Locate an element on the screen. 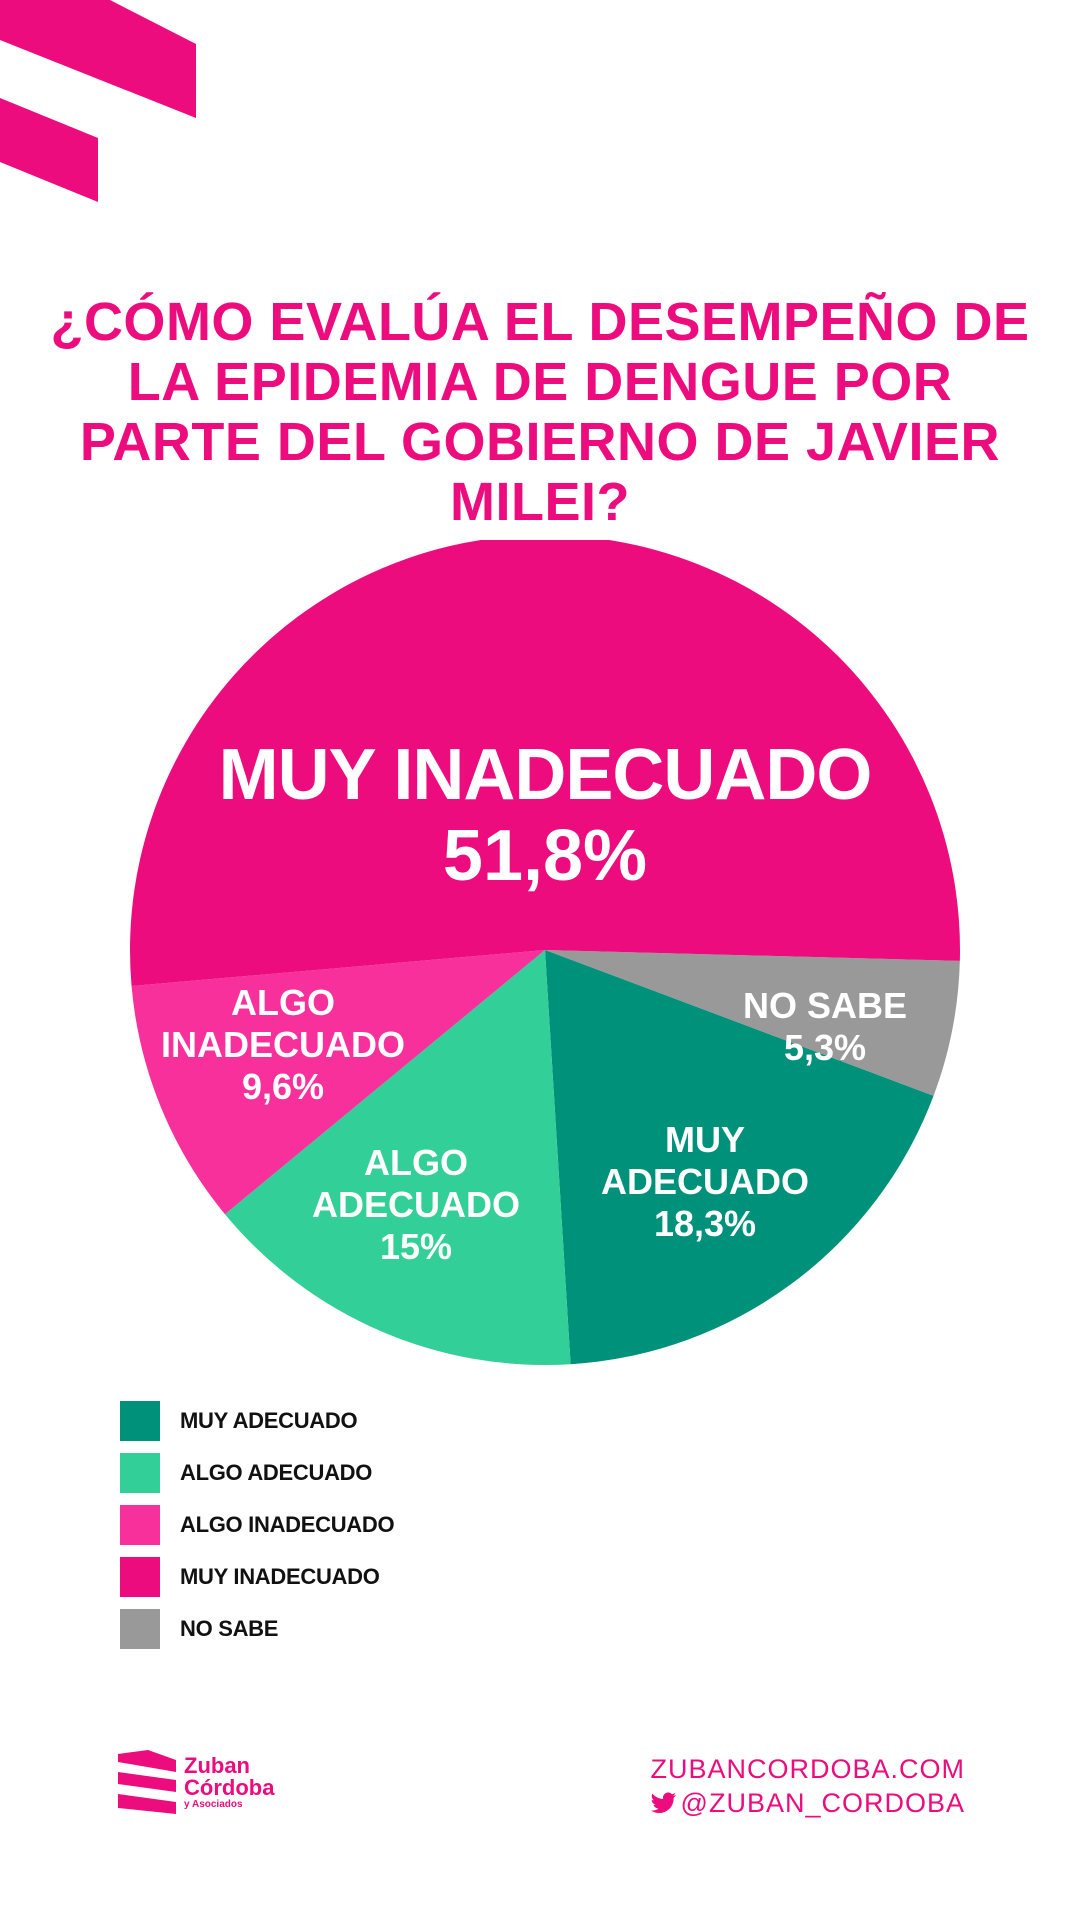  label-muy-inadecuado-name: MUY INADECUADO is located at coordinates (545, 775).